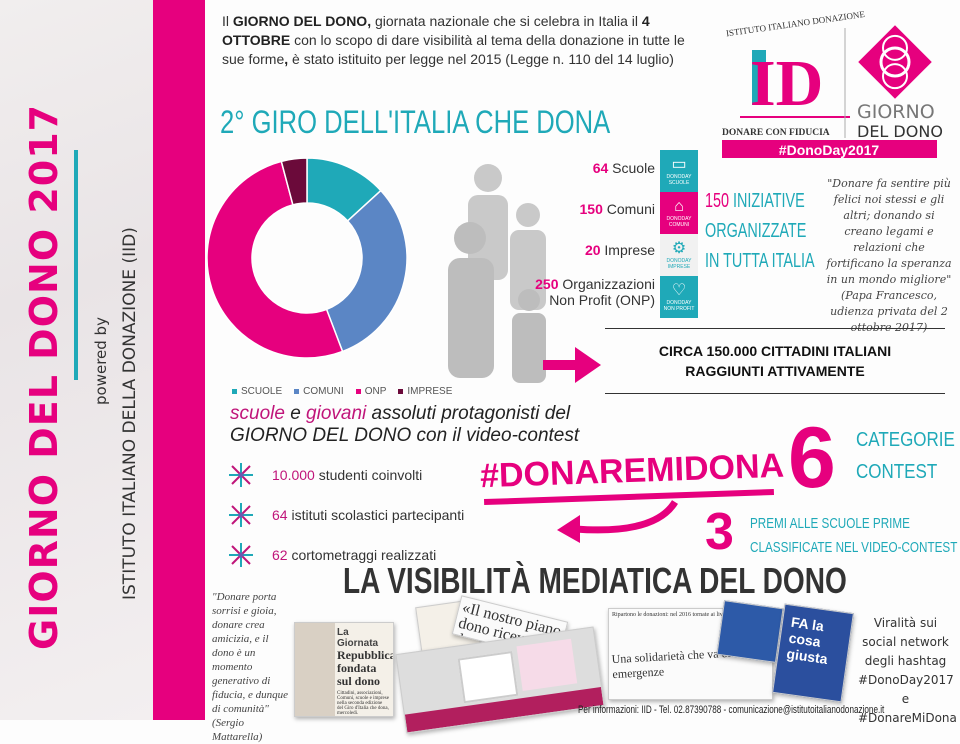 This screenshot has width=960, height=744. I want to click on arrow-right-icon, so click(572, 365).